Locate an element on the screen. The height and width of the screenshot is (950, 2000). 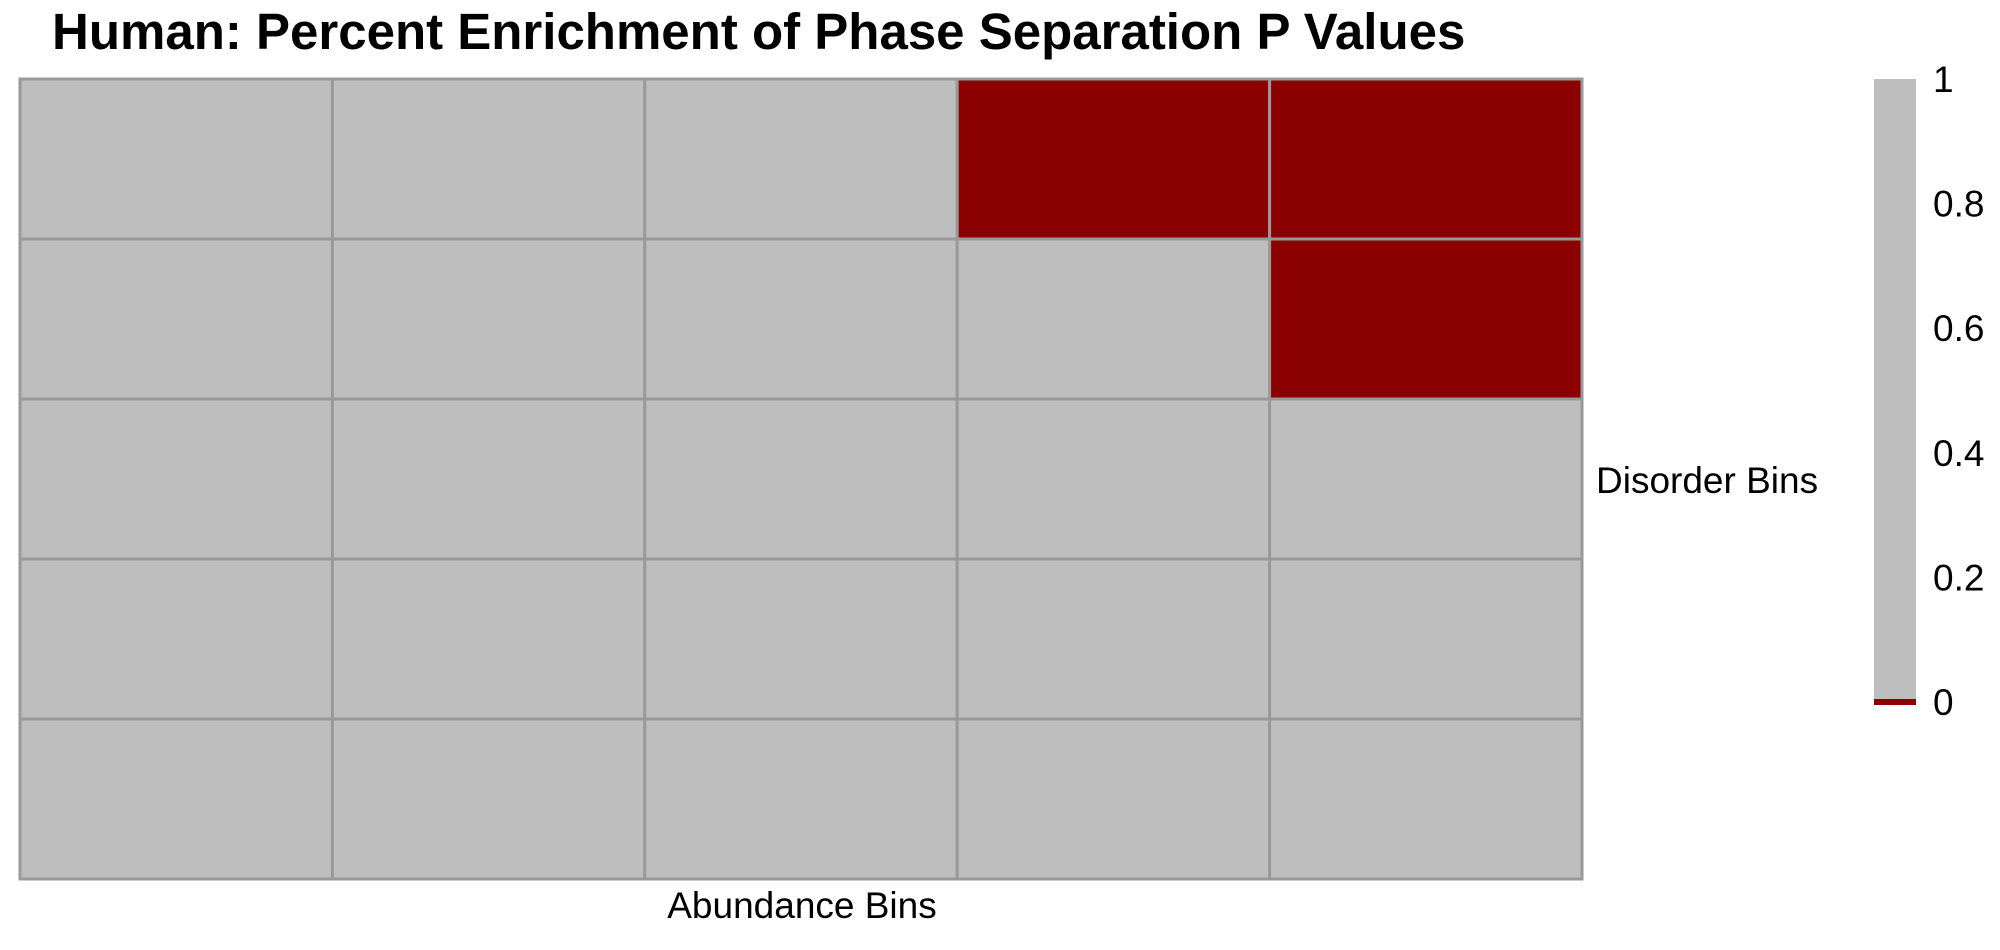
heatmap-cell-r0-c0 is located at coordinates (176, 159).